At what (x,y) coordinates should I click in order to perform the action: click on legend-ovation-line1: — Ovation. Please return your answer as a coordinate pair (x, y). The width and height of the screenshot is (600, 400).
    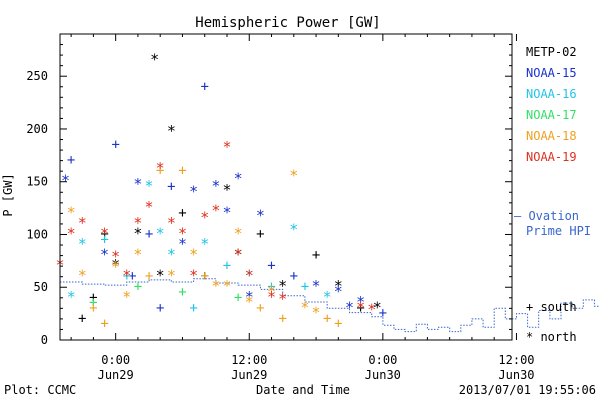
    Looking at the image, I should click on (546, 216).